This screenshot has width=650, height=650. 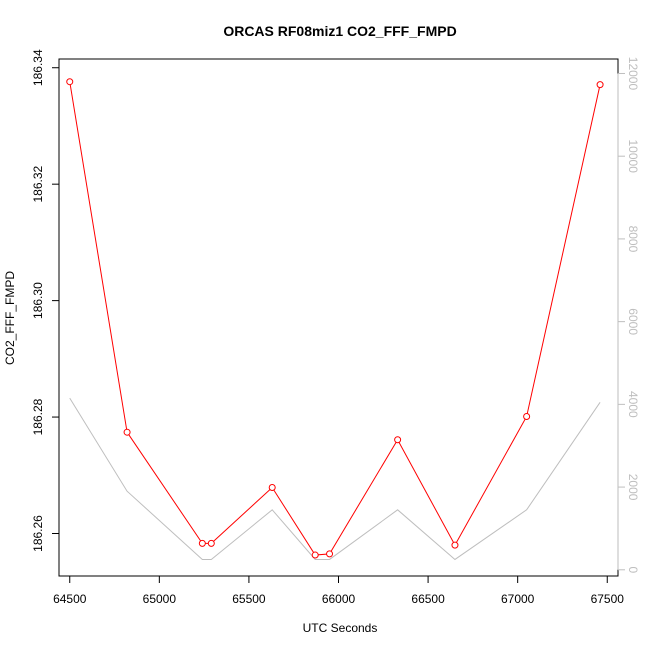 What do you see at coordinates (38, 533) in the screenshot?
I see `y-tick-label: 186.26` at bounding box center [38, 533].